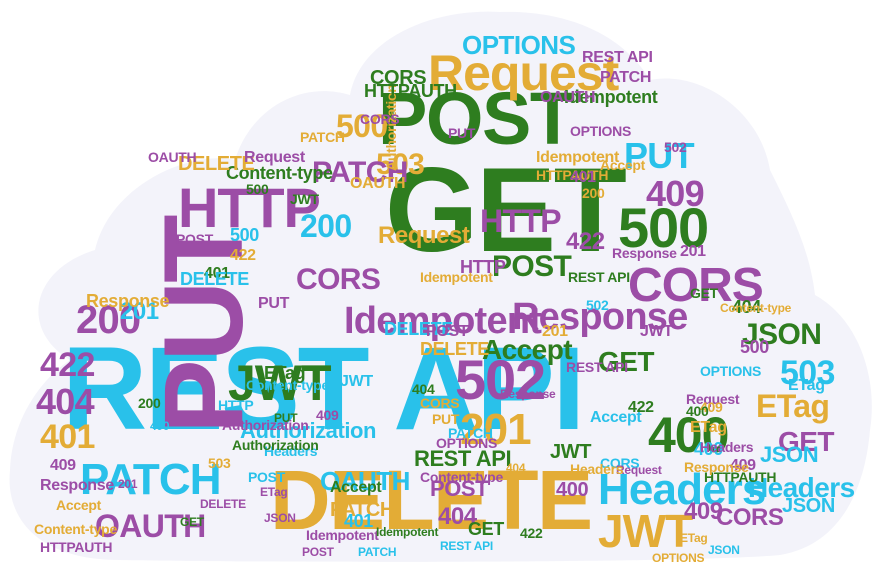 This screenshot has height=566, width=882. I want to click on cloud-word: HTTPAUTH, so click(572, 175).